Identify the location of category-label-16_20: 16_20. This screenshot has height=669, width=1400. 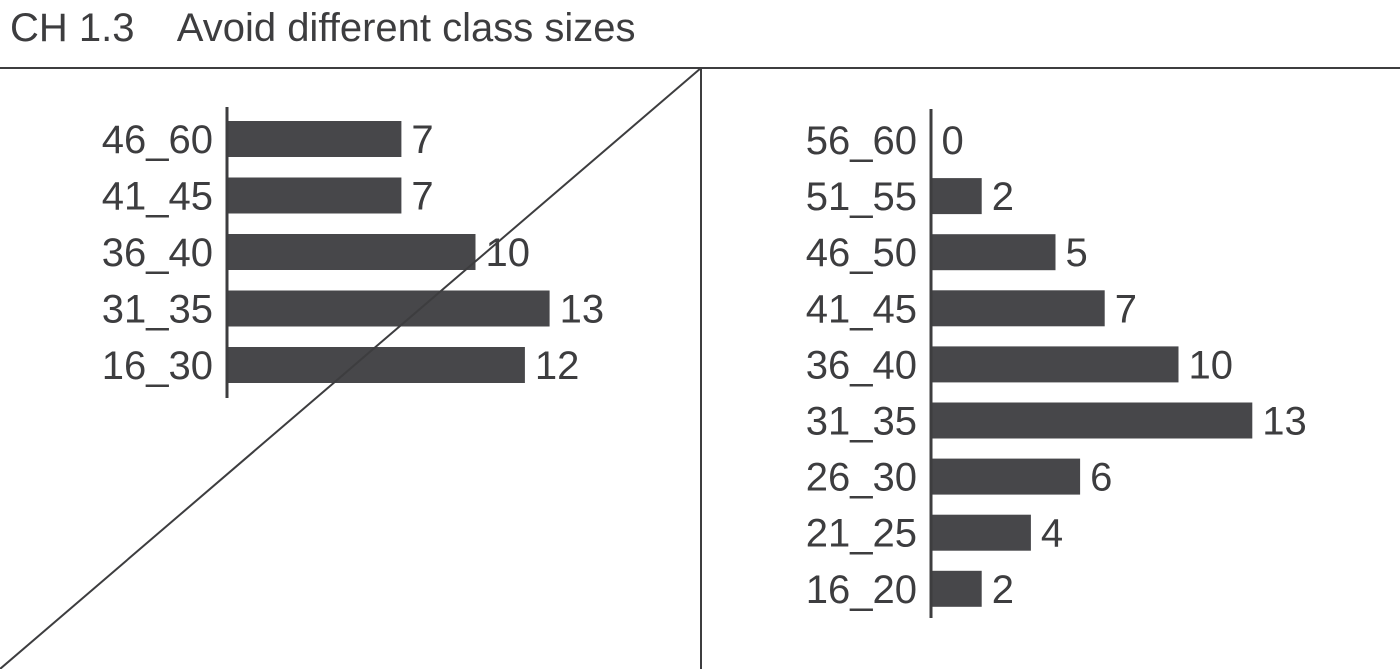
(861, 590).